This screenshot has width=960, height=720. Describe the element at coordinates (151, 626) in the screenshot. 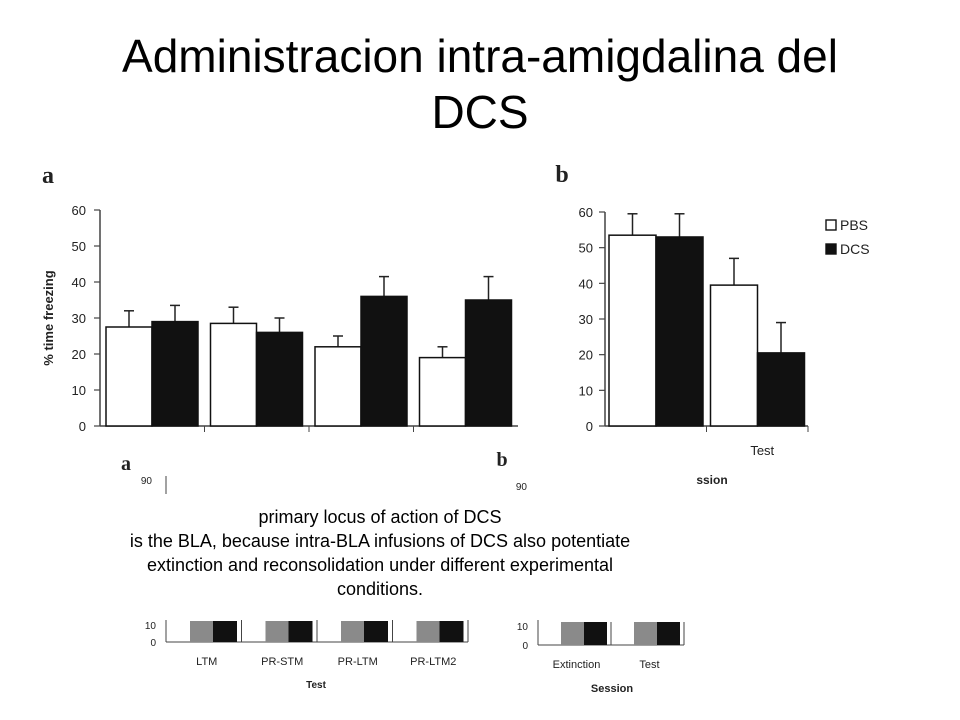

I see `y-tick-label-lower-a-10: 10` at that location.